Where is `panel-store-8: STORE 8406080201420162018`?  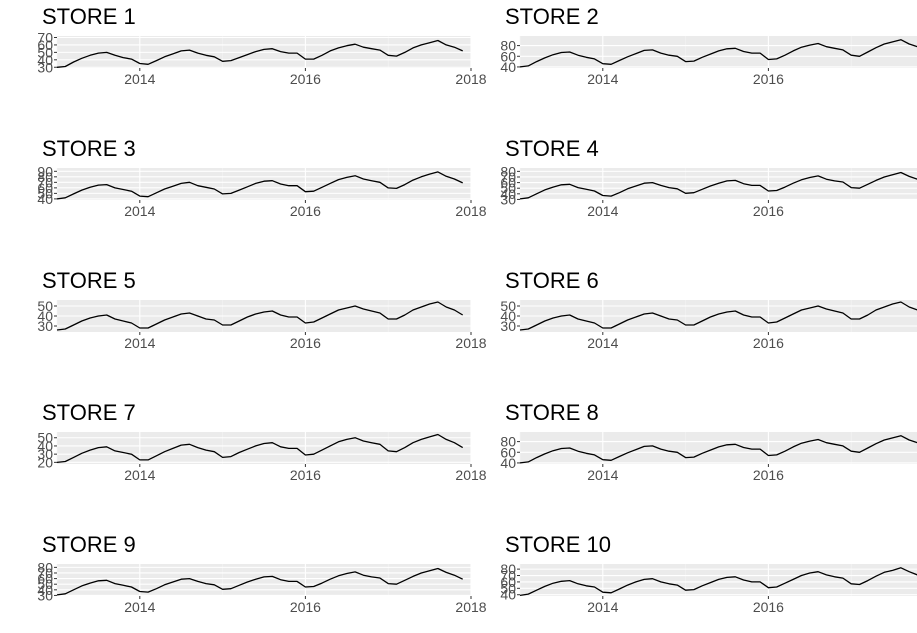
panel-store-8: STORE 8406080201420162018 is located at coordinates (708, 441).